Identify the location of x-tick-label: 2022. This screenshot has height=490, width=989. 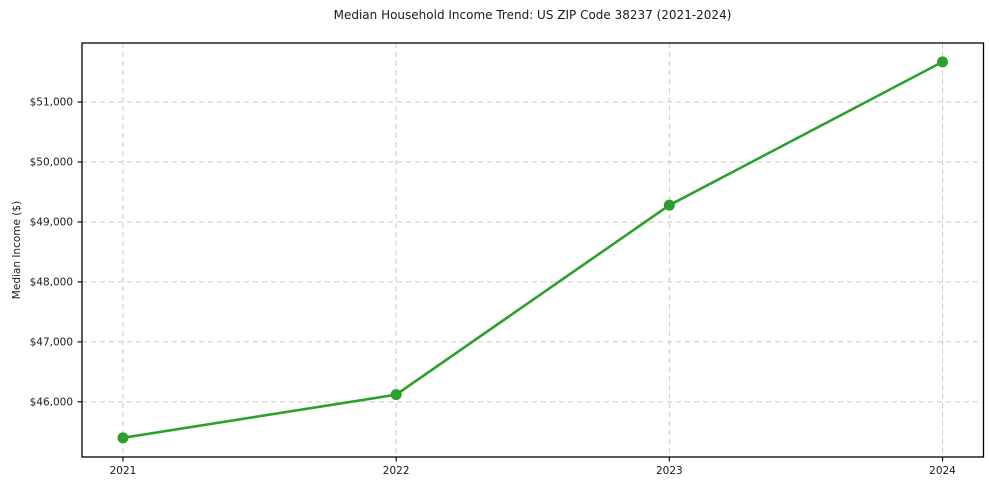
(396, 471).